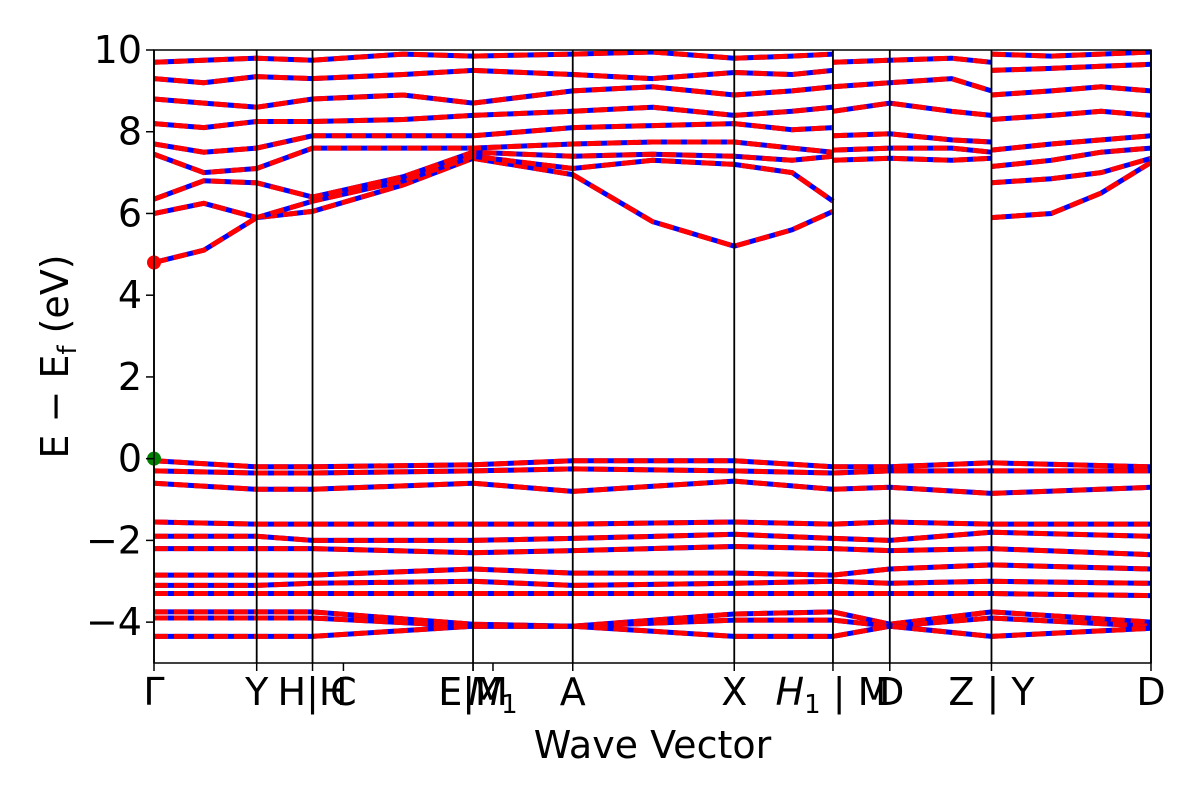 The image size is (1200, 800). What do you see at coordinates (130, 295) in the screenshot?
I see `y-tick-label: 4` at bounding box center [130, 295].